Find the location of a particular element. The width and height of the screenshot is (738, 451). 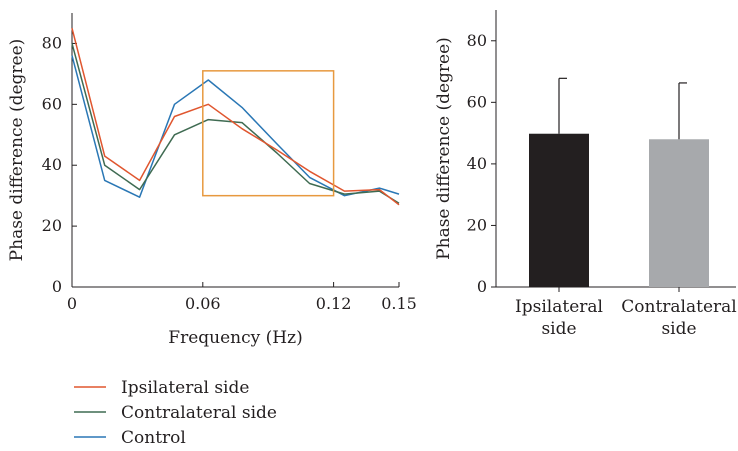

line-x-axis-label: Frequency (Hz) is located at coordinates (235, 338).